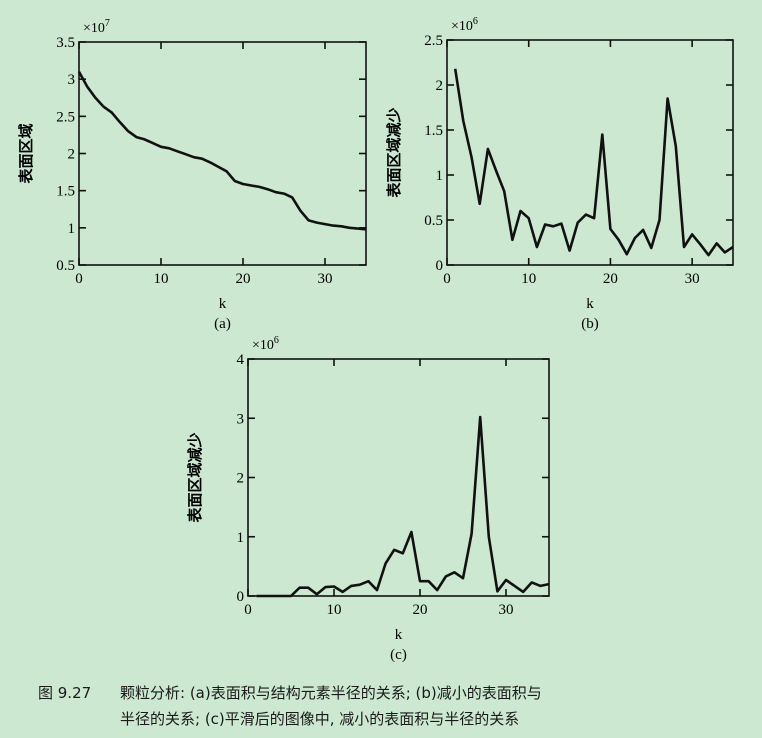 Image resolution: width=762 pixels, height=738 pixels. Describe the element at coordinates (398, 655) in the screenshot. I see `panel-label: (c)` at that location.